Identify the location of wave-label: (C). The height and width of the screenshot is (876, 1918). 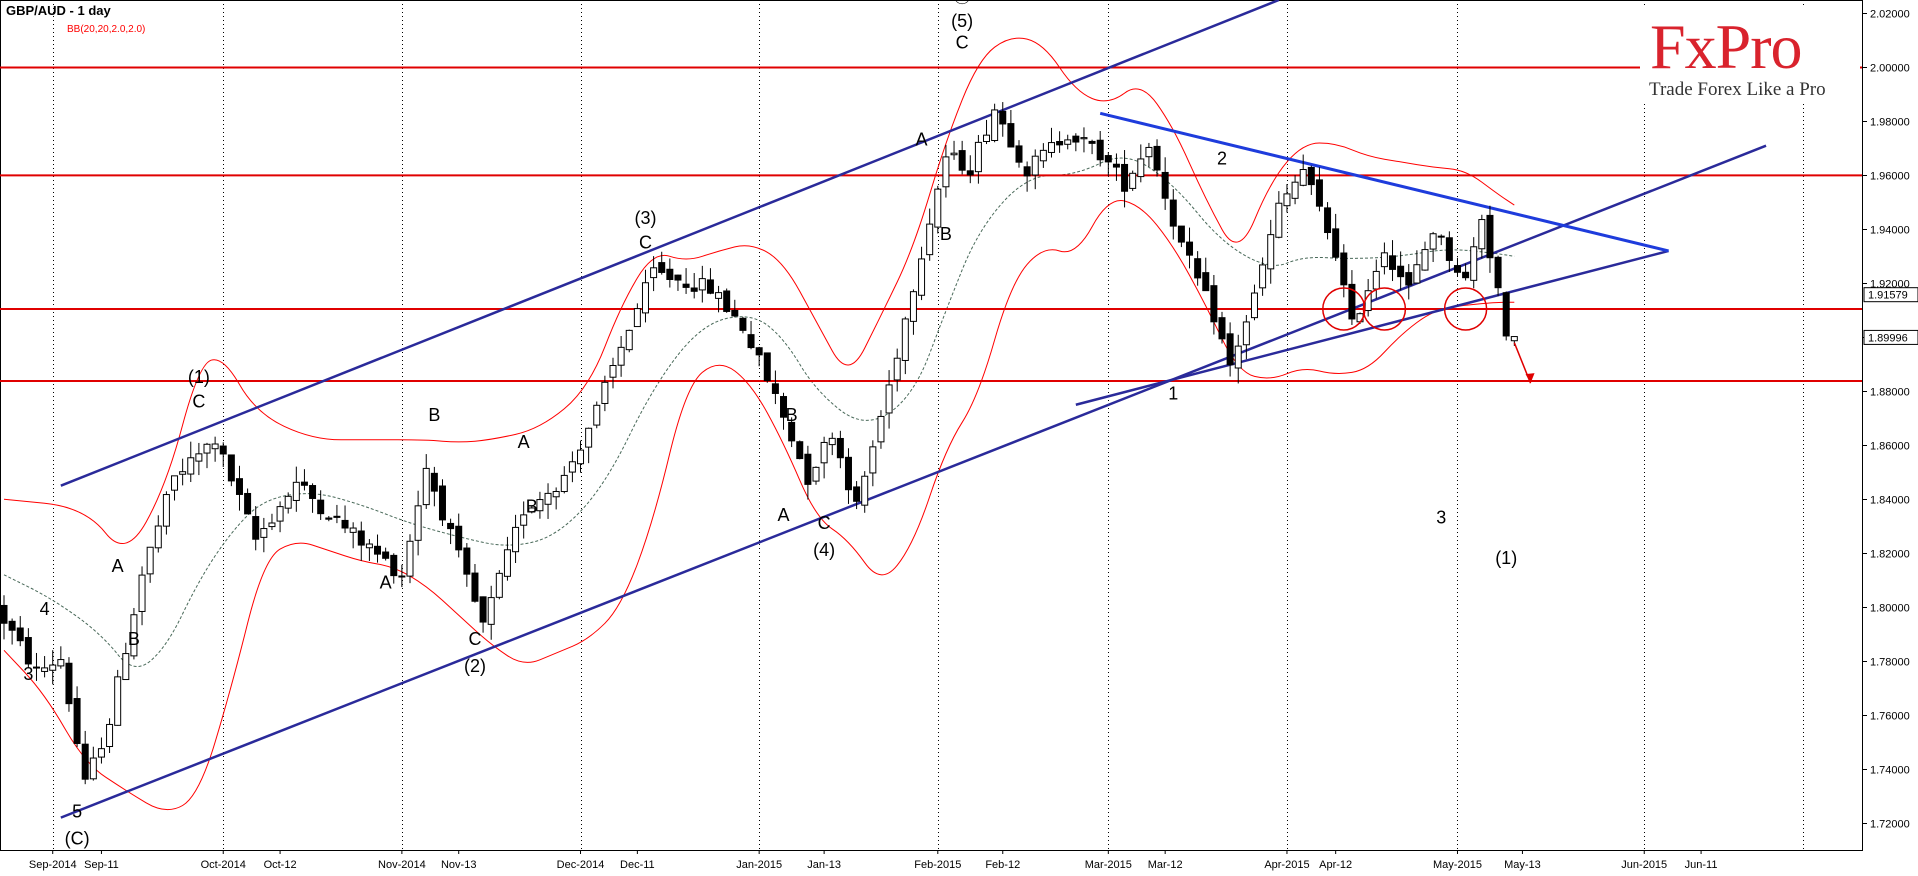
(77, 839).